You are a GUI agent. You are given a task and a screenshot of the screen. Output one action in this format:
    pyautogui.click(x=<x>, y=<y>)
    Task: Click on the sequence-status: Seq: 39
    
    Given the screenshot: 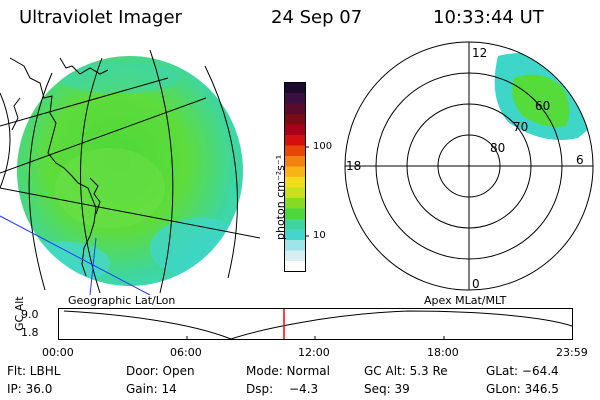 What is the action you would take?
    pyautogui.click(x=387, y=389)
    